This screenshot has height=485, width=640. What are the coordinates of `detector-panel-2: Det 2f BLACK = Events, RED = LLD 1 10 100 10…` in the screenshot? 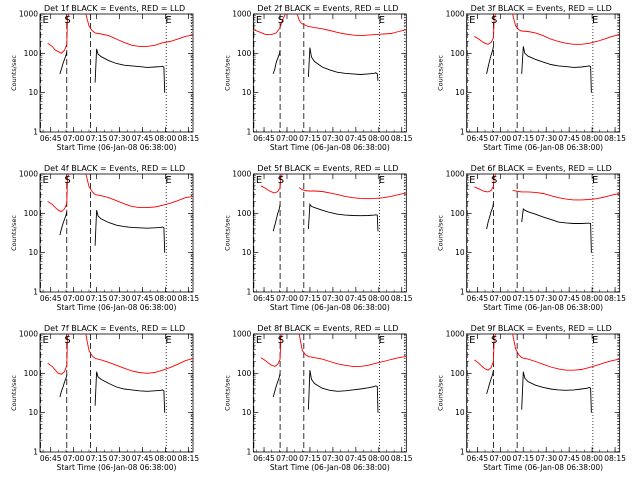 It's located at (317, 78).